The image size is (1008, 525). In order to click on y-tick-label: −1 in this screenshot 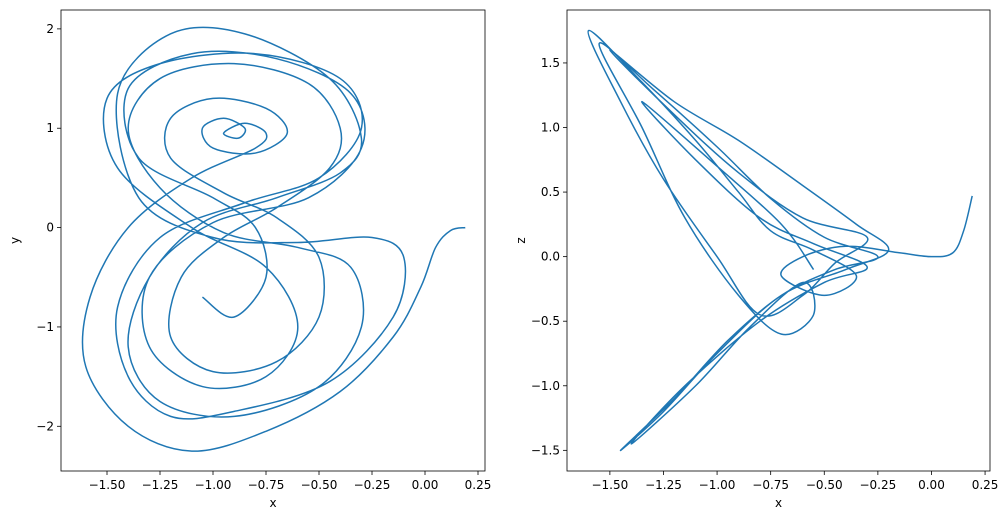, I will do `click(45, 327)`.